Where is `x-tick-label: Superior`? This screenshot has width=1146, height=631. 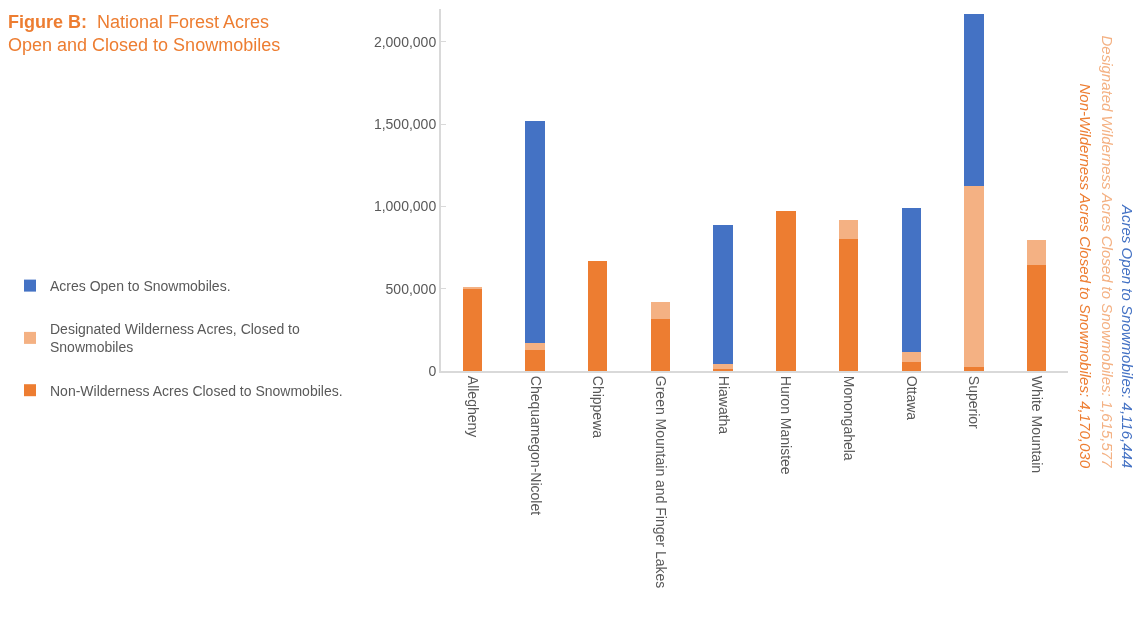
x-tick-label: Superior is located at coordinates (974, 402).